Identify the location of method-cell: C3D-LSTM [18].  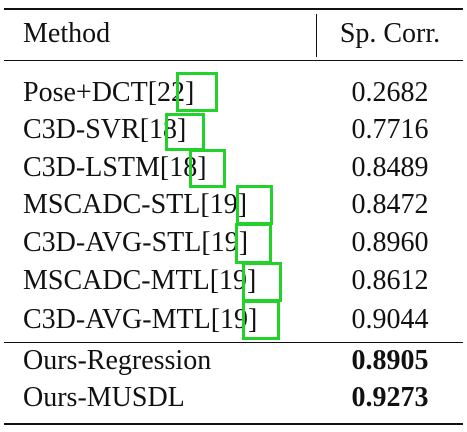
(168, 168).